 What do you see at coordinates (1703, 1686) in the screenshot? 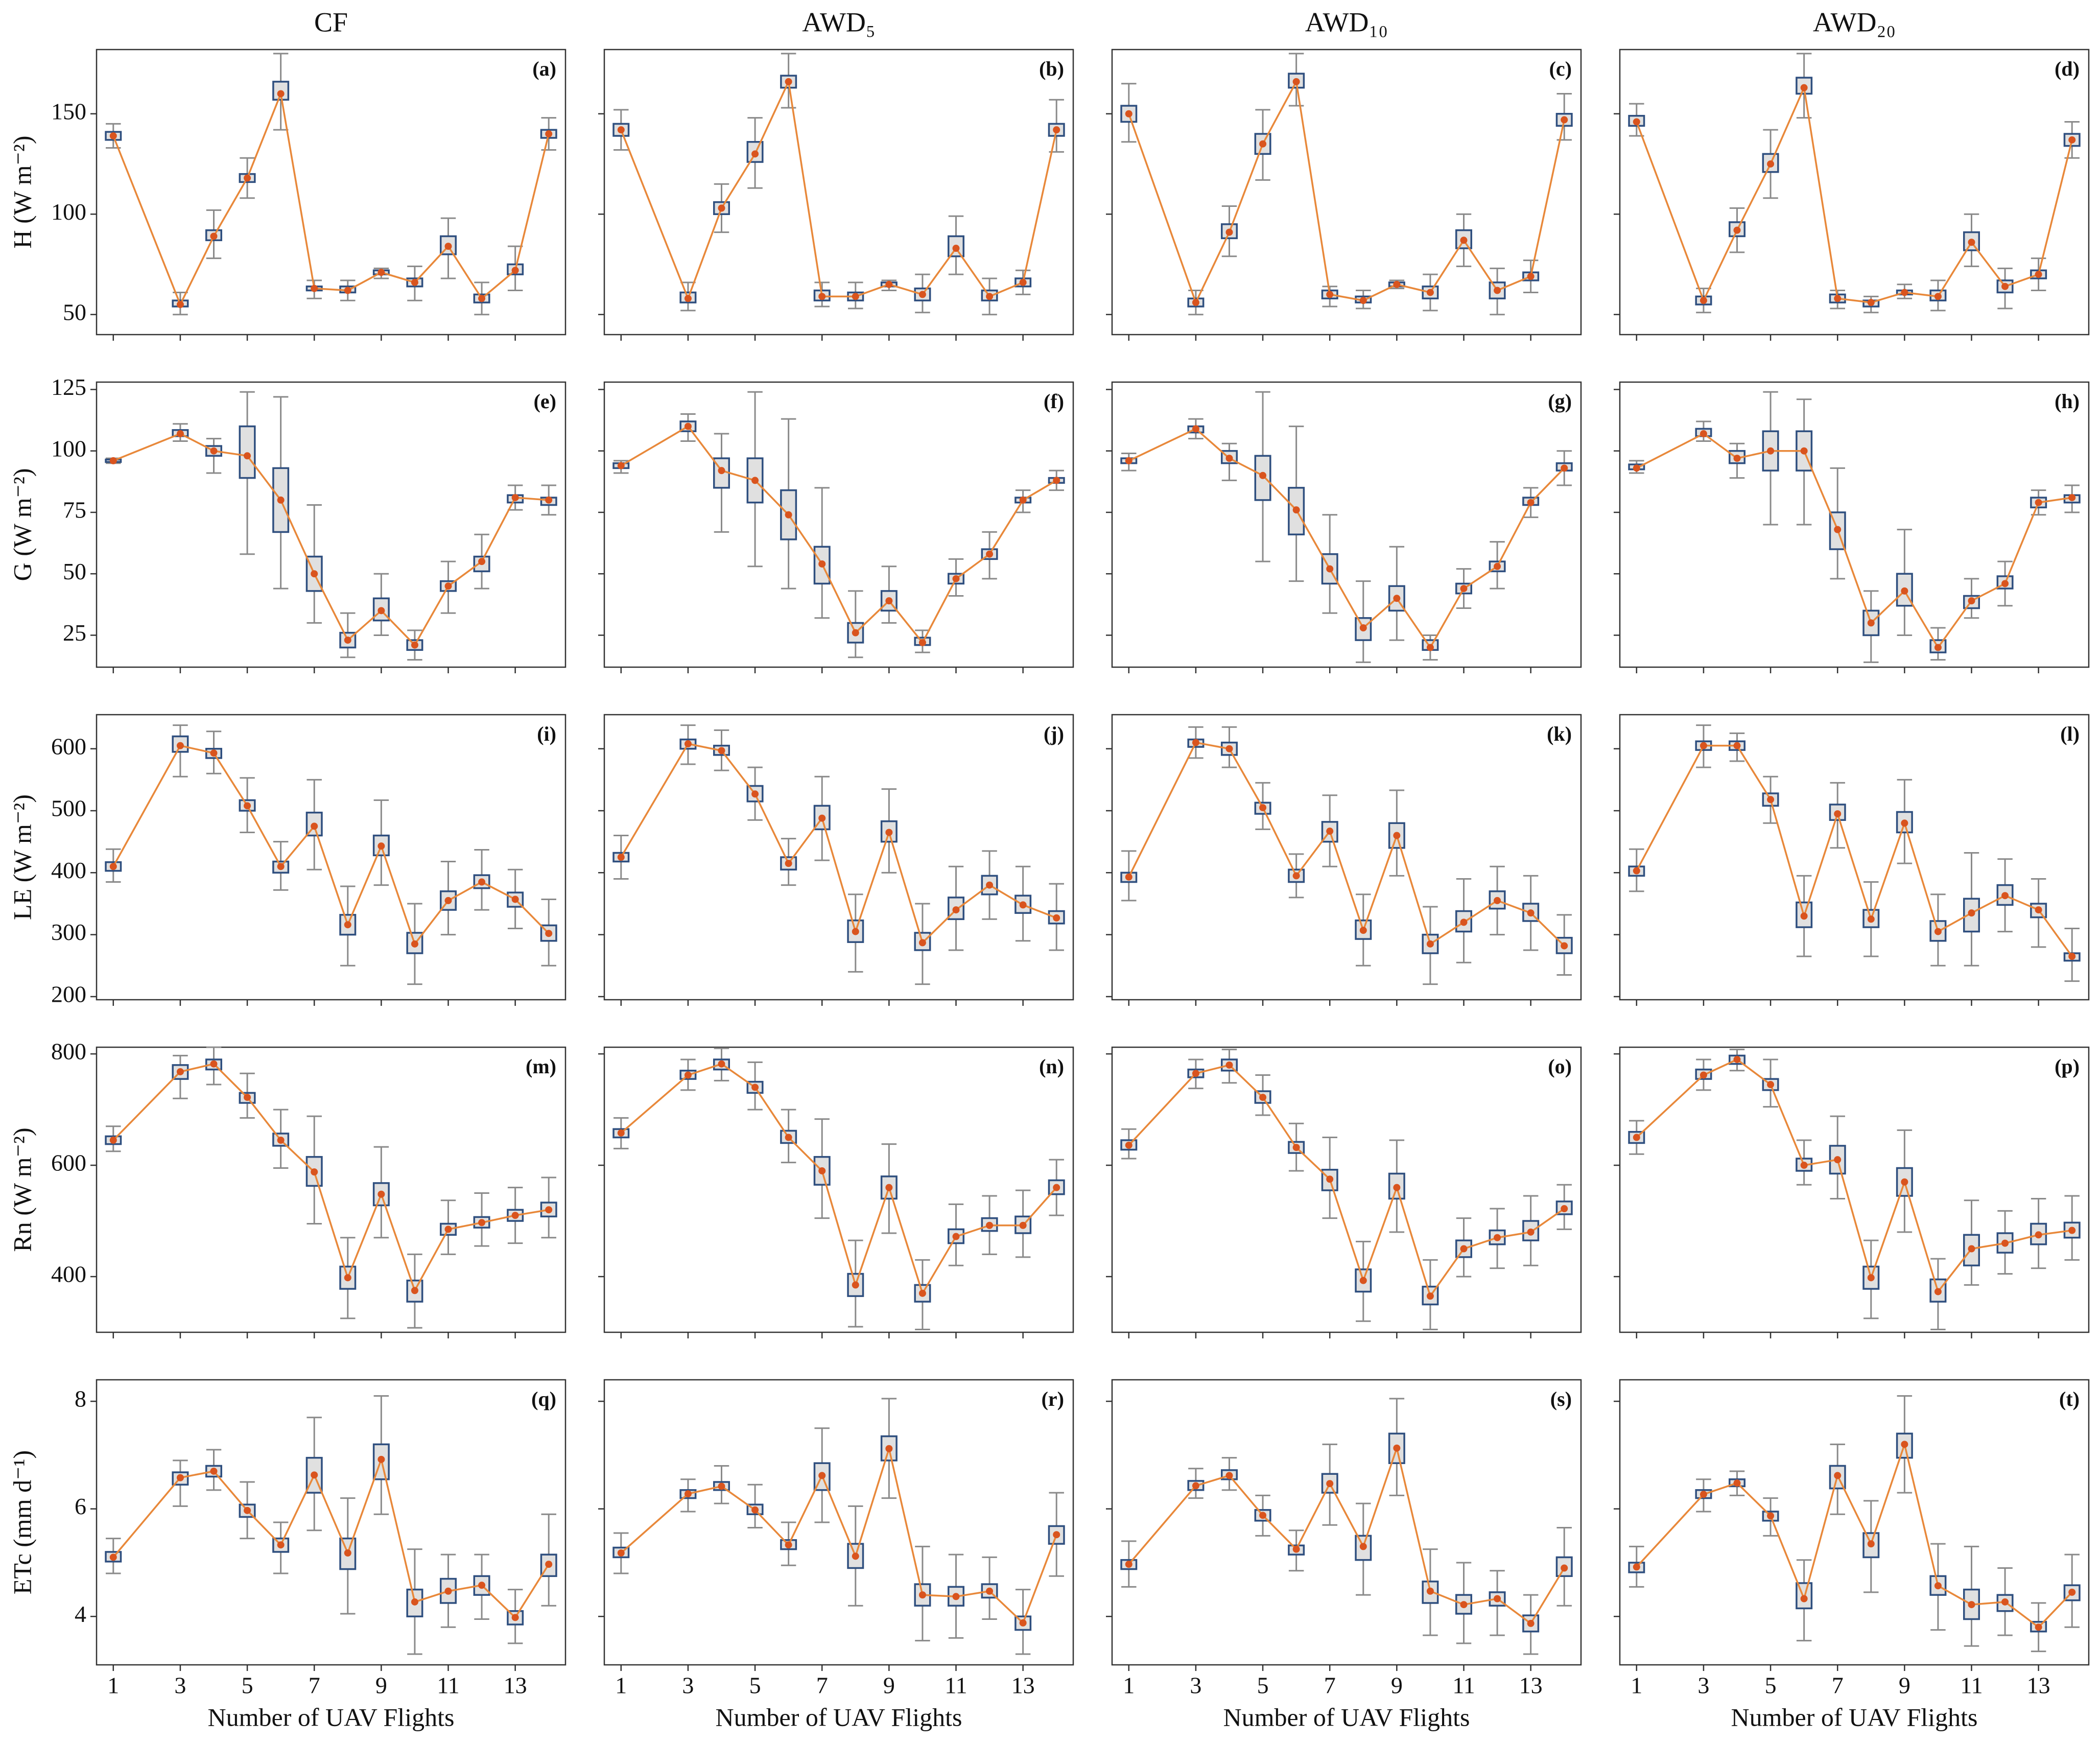
I see `x-tick-label: 3` at bounding box center [1703, 1686].